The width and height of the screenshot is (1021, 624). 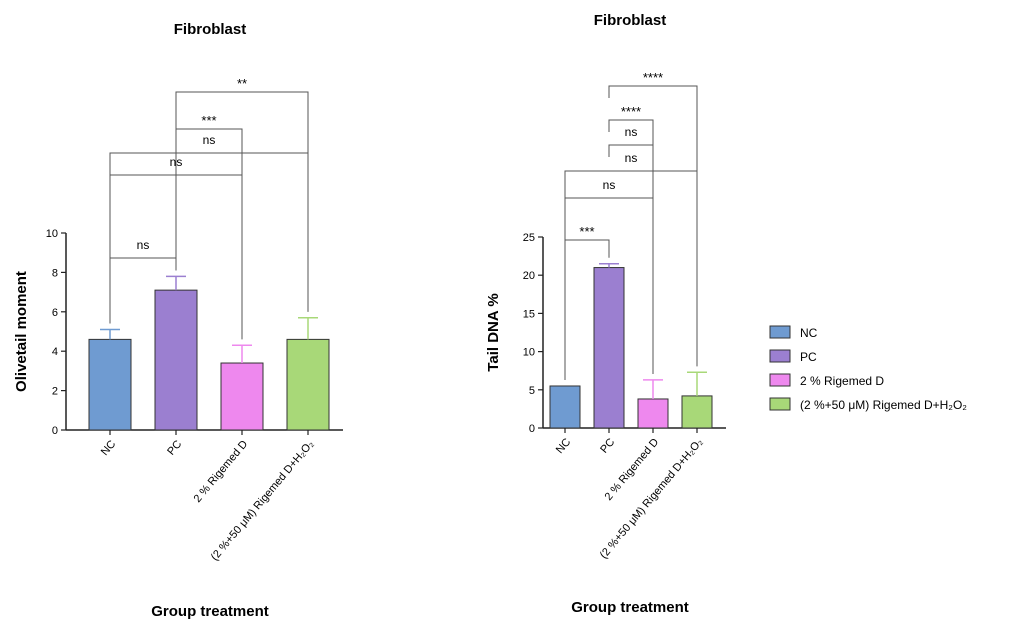 I want to click on legend-label: PC, so click(x=808, y=357).